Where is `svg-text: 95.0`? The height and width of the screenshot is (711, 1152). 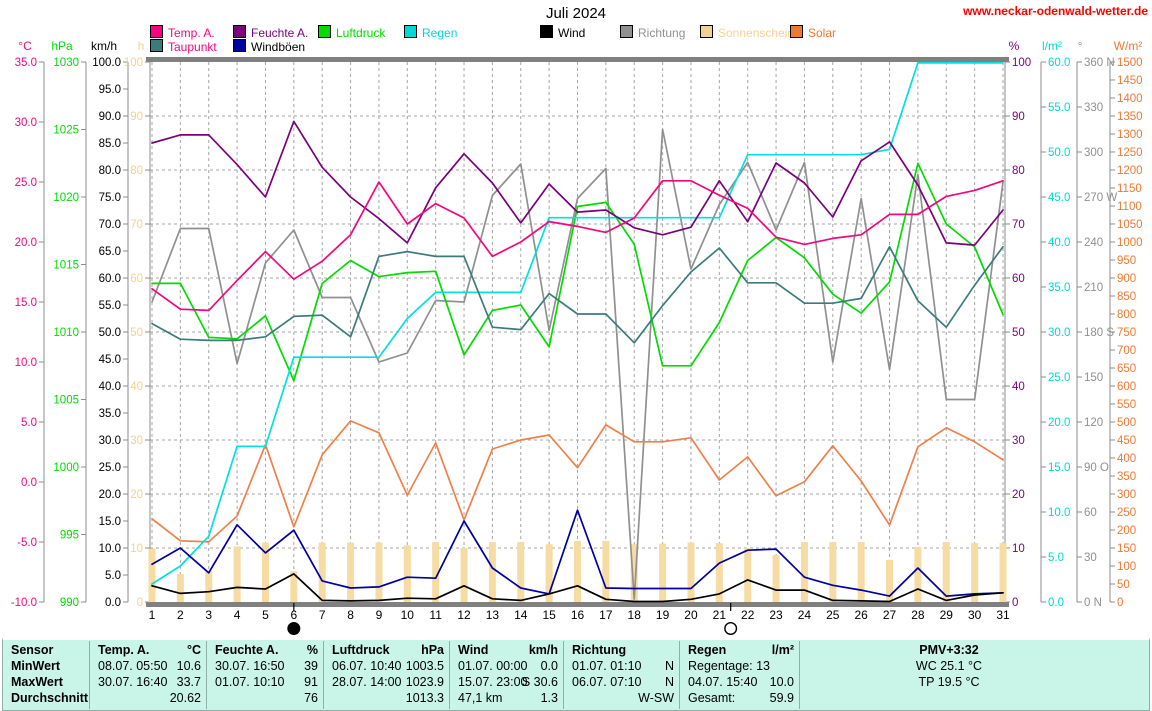 svg-text: 95.0 is located at coordinates (110, 90).